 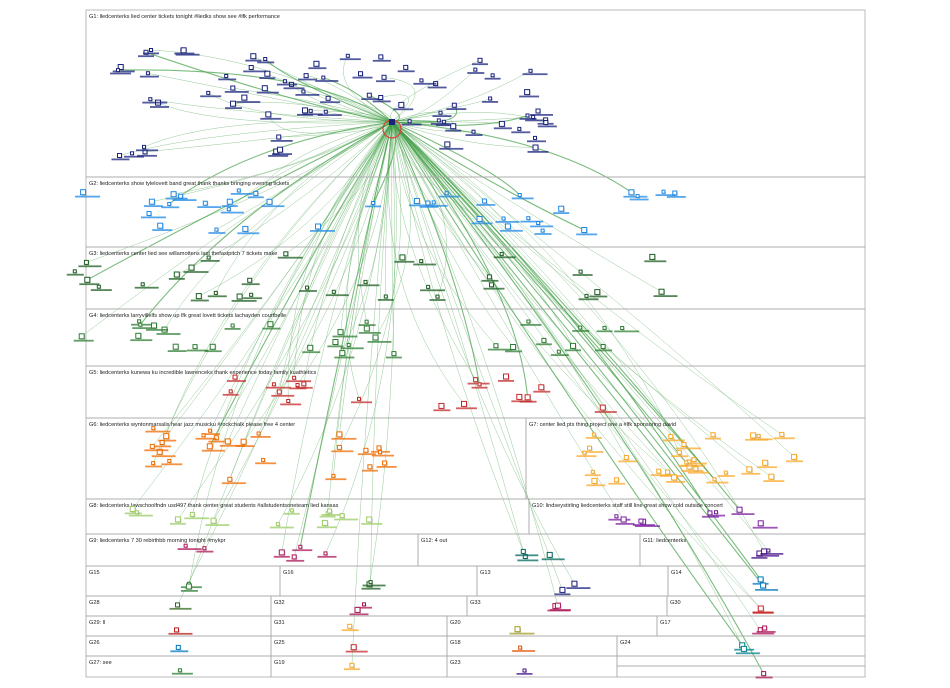 What do you see at coordinates (760, 630) in the screenshot?
I see `node-g17` at bounding box center [760, 630].